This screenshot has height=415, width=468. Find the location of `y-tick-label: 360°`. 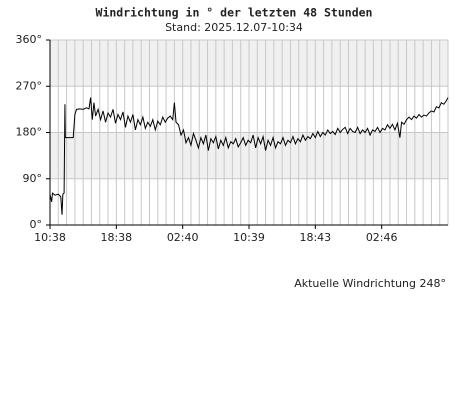

y-tick-label: 360° is located at coordinates (29, 39).